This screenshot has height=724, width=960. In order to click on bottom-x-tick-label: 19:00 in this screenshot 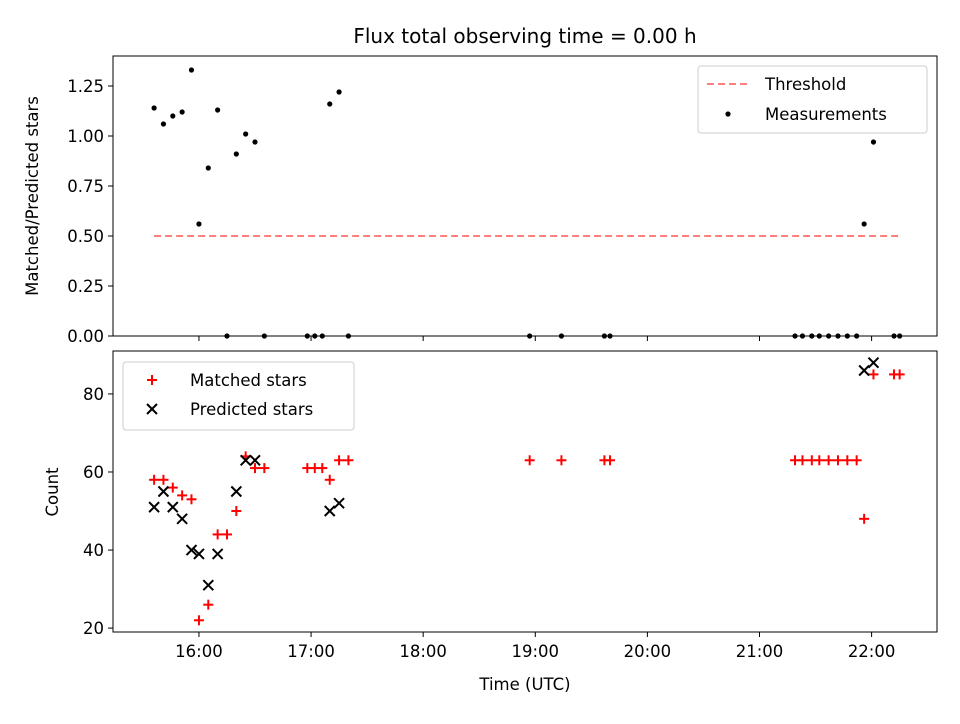, I will do `click(535, 651)`.